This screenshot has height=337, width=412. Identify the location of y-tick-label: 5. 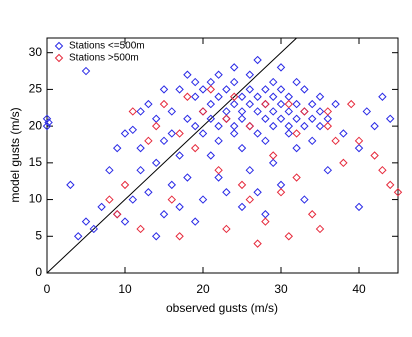
(38, 235).